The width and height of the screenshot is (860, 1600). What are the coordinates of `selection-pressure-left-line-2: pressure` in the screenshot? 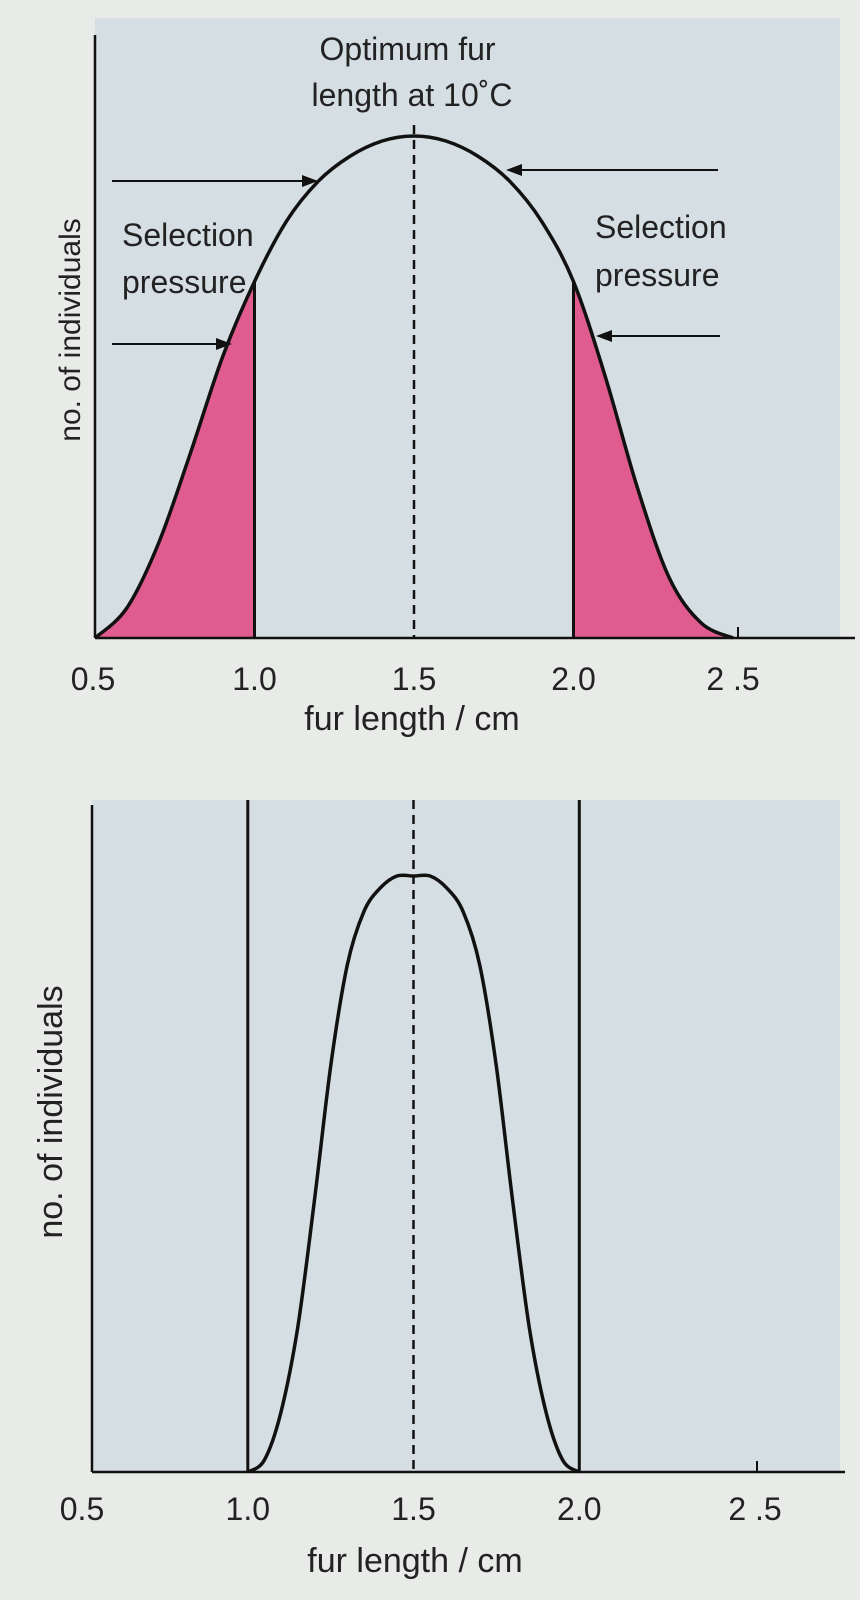 It's located at (184, 282).